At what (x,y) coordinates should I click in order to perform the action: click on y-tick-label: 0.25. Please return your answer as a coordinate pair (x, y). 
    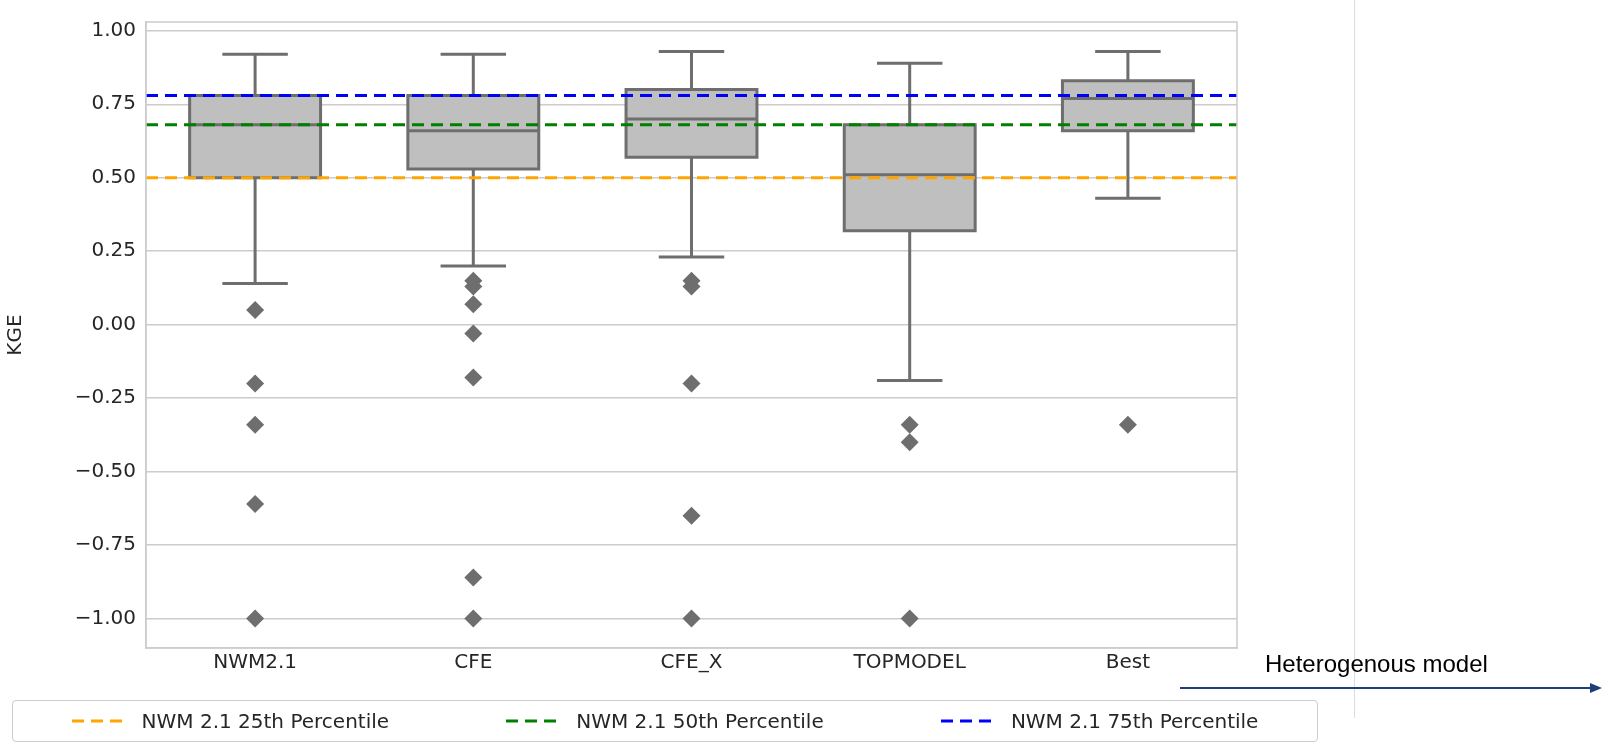
    Looking at the image, I should click on (113, 249).